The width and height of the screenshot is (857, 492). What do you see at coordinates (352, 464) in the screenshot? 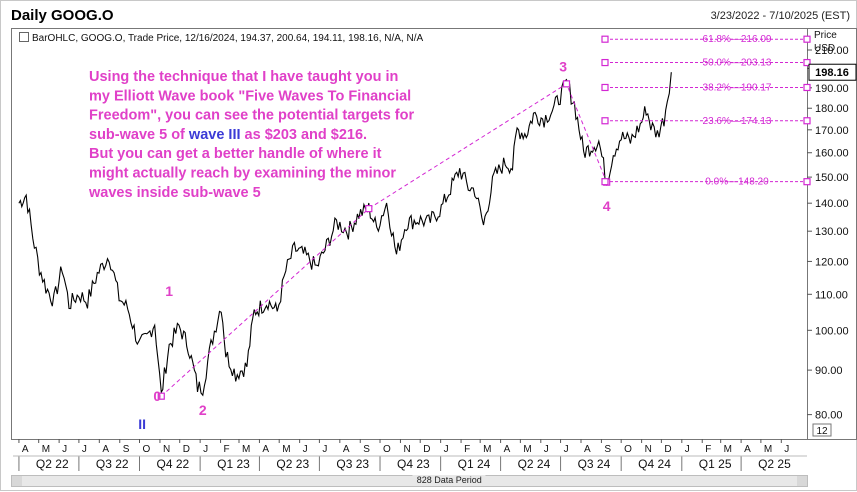
I see `x-quarter-label: Q3 23` at bounding box center [352, 464].